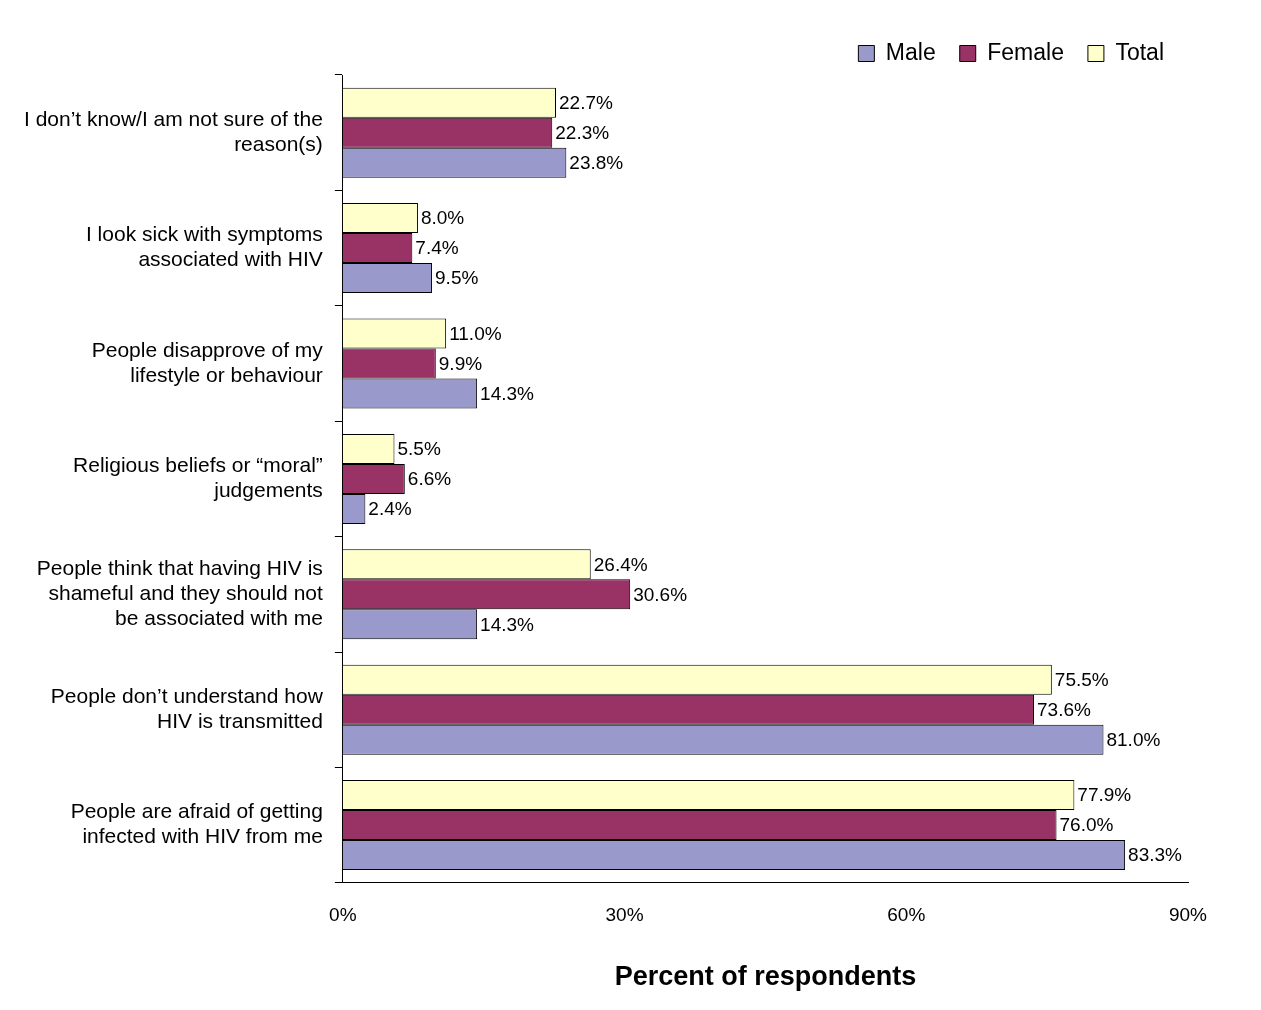 The width and height of the screenshot is (1261, 1010). Describe the element at coordinates (1081, 679) in the screenshot. I see `data-label: 75.5%` at that location.